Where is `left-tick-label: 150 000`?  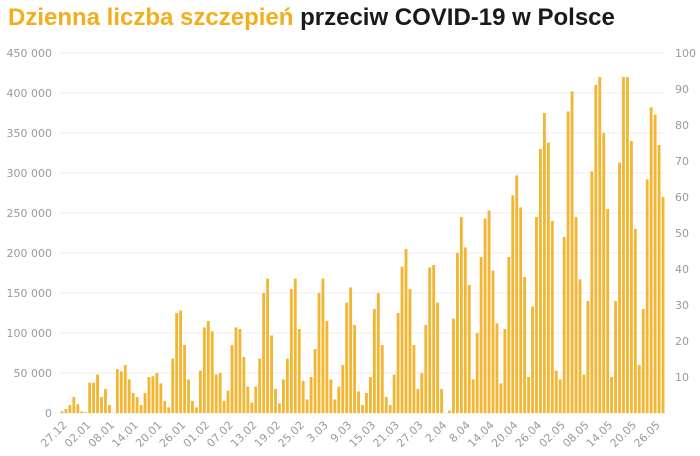 left-tick-label: 150 000 is located at coordinates (30, 293).